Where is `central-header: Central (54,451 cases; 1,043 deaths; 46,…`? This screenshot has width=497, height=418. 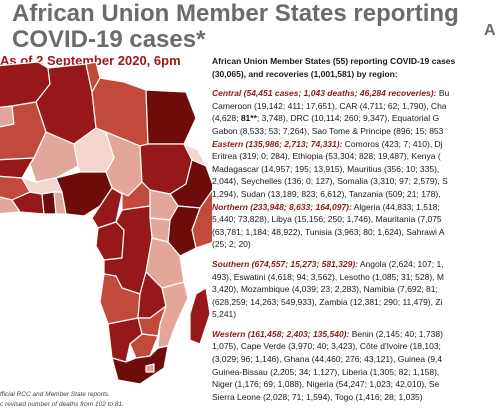
central-header: Central (54,451 cases; 1,043 deaths; 46,… is located at coordinates (324, 93).